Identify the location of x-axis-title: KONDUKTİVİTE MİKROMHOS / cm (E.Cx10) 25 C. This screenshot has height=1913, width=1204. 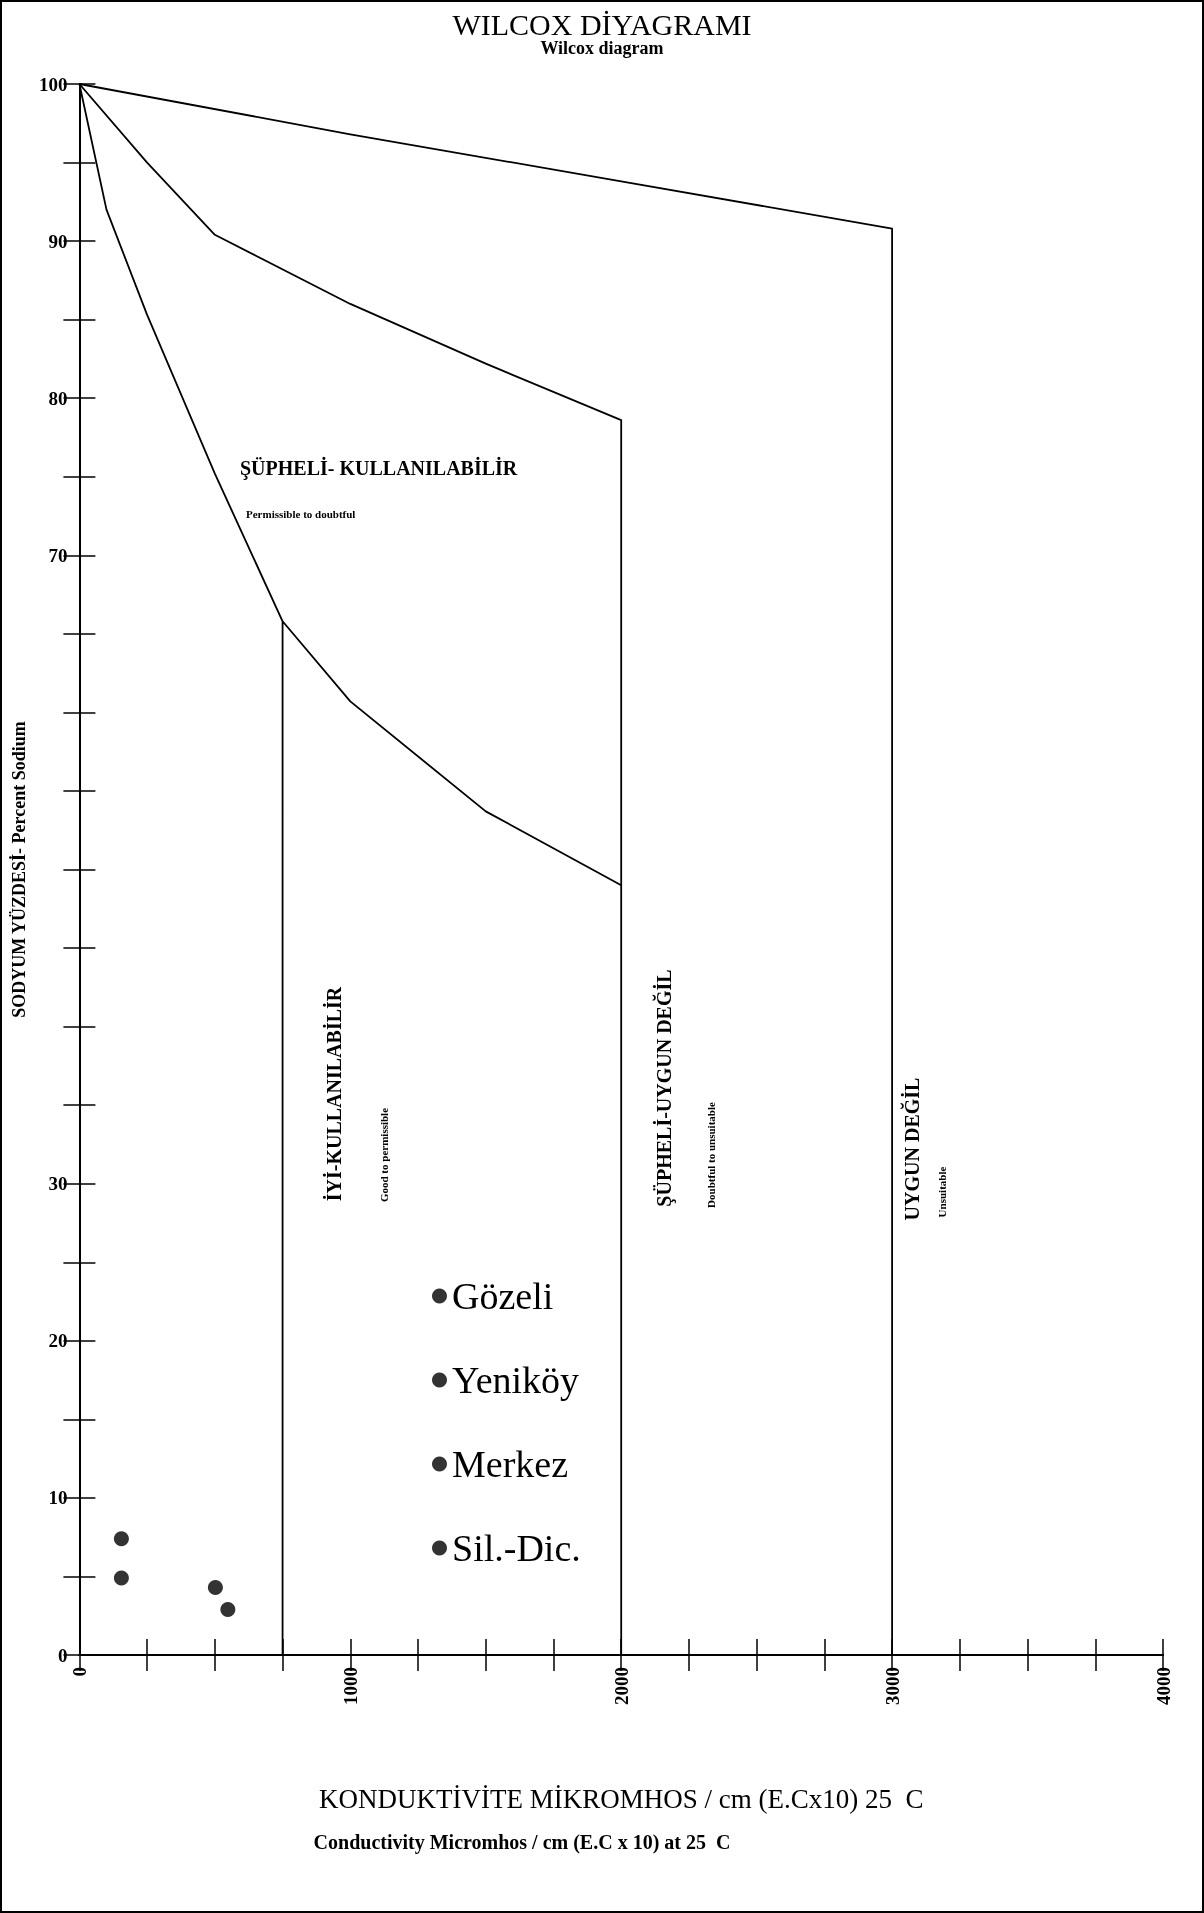
(621, 1798).